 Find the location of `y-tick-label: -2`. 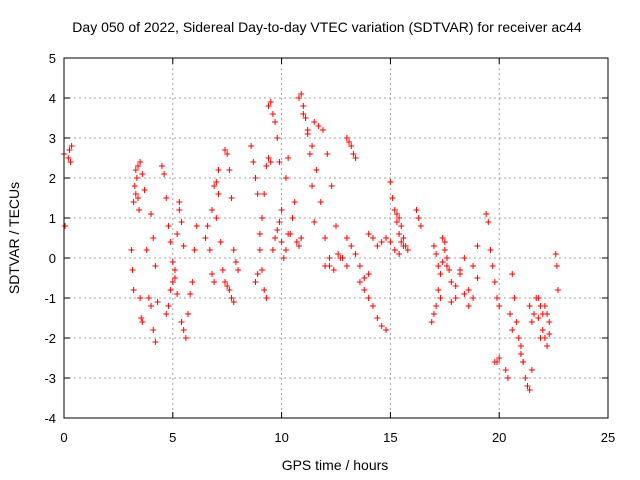

y-tick-label: -2 is located at coordinates (50, 338).